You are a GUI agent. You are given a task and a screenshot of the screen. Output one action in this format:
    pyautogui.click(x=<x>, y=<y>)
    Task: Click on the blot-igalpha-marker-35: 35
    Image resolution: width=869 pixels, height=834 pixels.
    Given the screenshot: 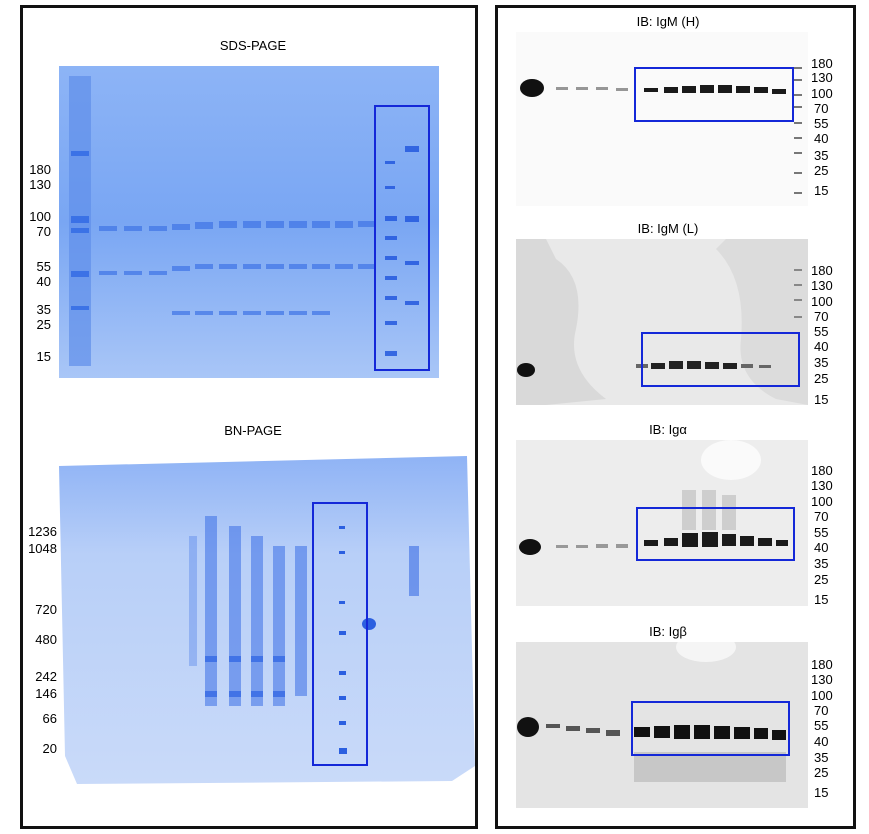 What is the action you would take?
    pyautogui.click(x=821, y=563)
    